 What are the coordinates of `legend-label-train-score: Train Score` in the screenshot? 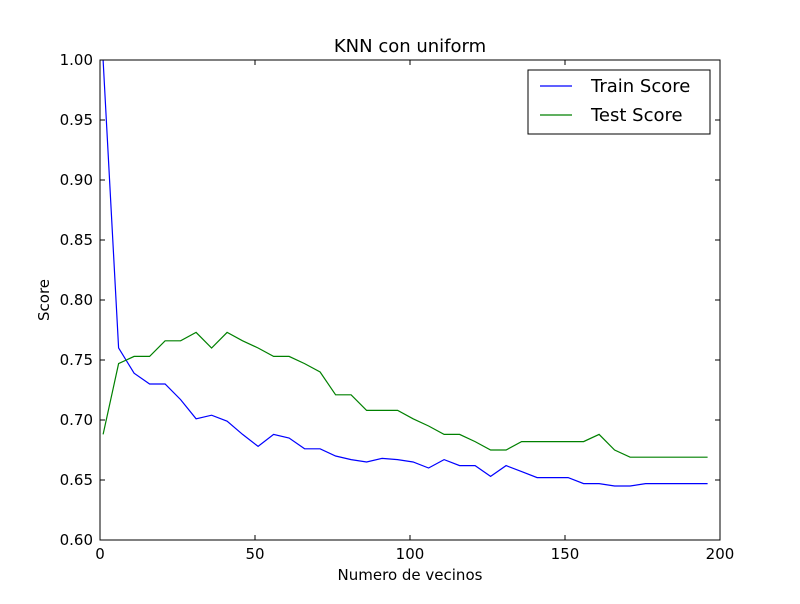 It's located at (640, 86).